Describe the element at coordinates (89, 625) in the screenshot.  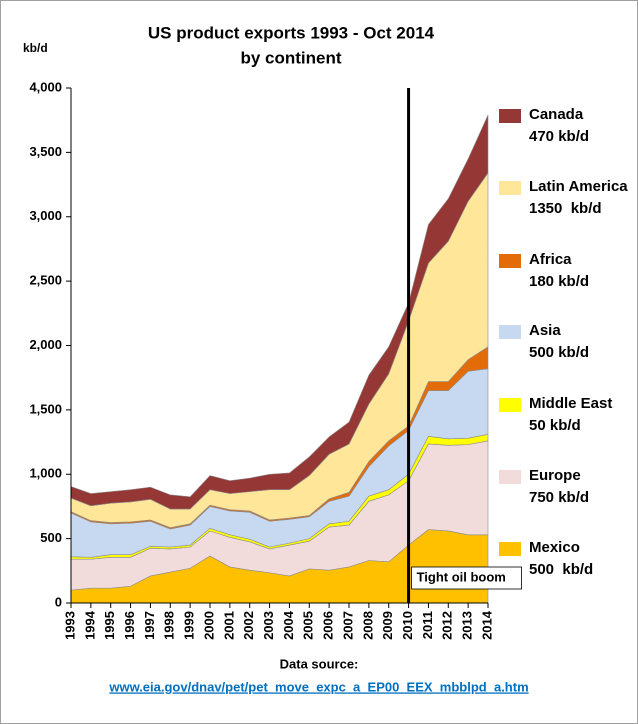
I see `x-tick-label: 1994` at that location.